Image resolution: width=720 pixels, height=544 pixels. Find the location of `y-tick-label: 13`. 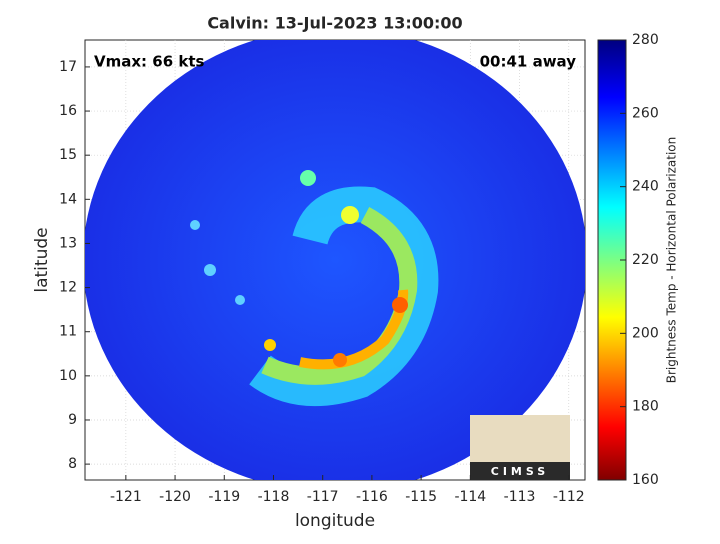

y-tick-label: 13 is located at coordinates (68, 243).